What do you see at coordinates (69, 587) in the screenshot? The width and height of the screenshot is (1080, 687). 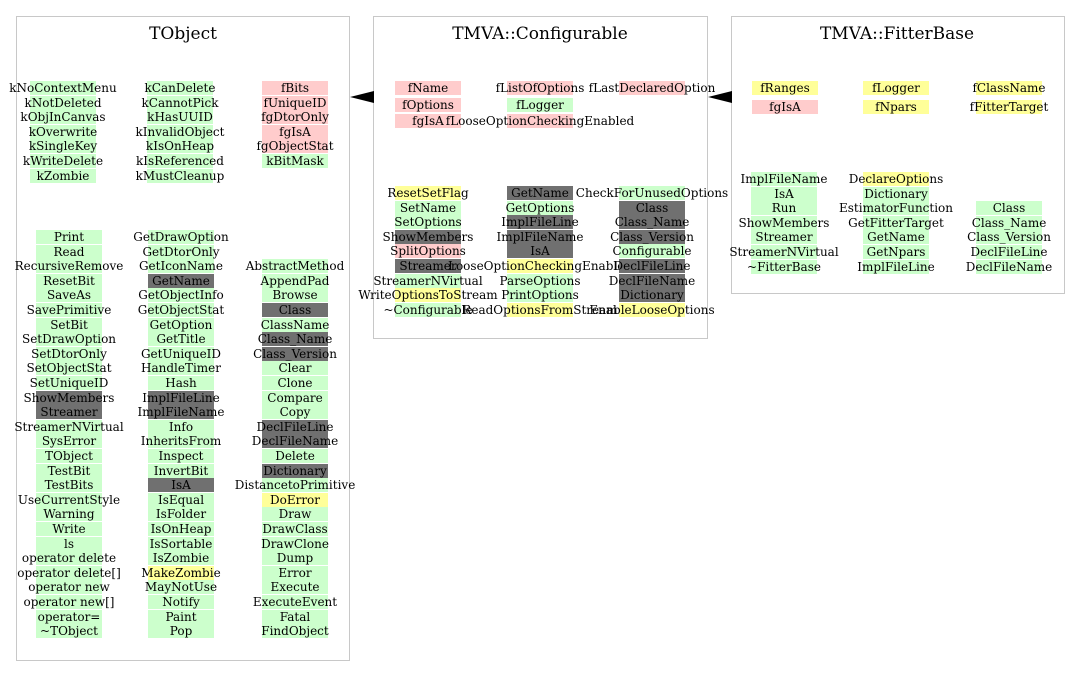 I see `member-tobject-operator-new: operator new` at bounding box center [69, 587].